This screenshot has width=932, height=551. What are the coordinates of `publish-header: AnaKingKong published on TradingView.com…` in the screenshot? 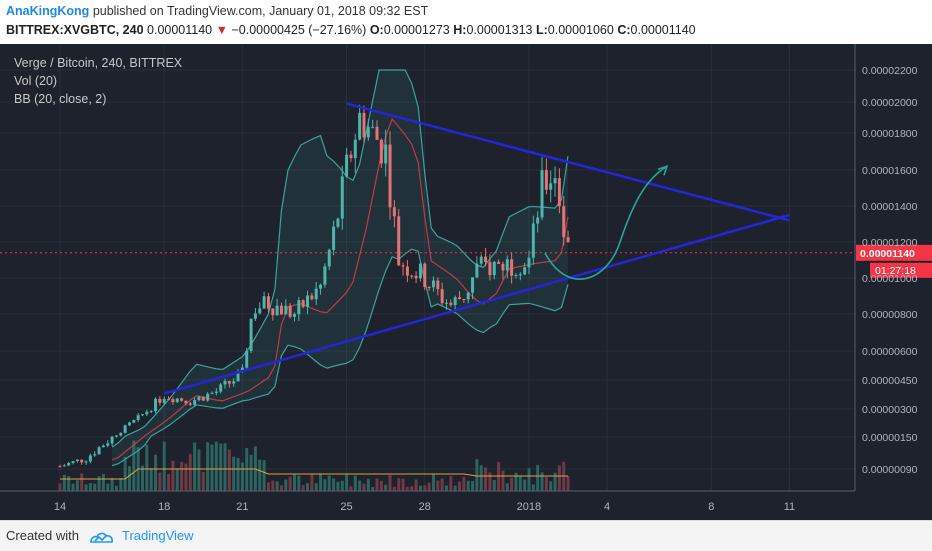 It's located at (466, 22).